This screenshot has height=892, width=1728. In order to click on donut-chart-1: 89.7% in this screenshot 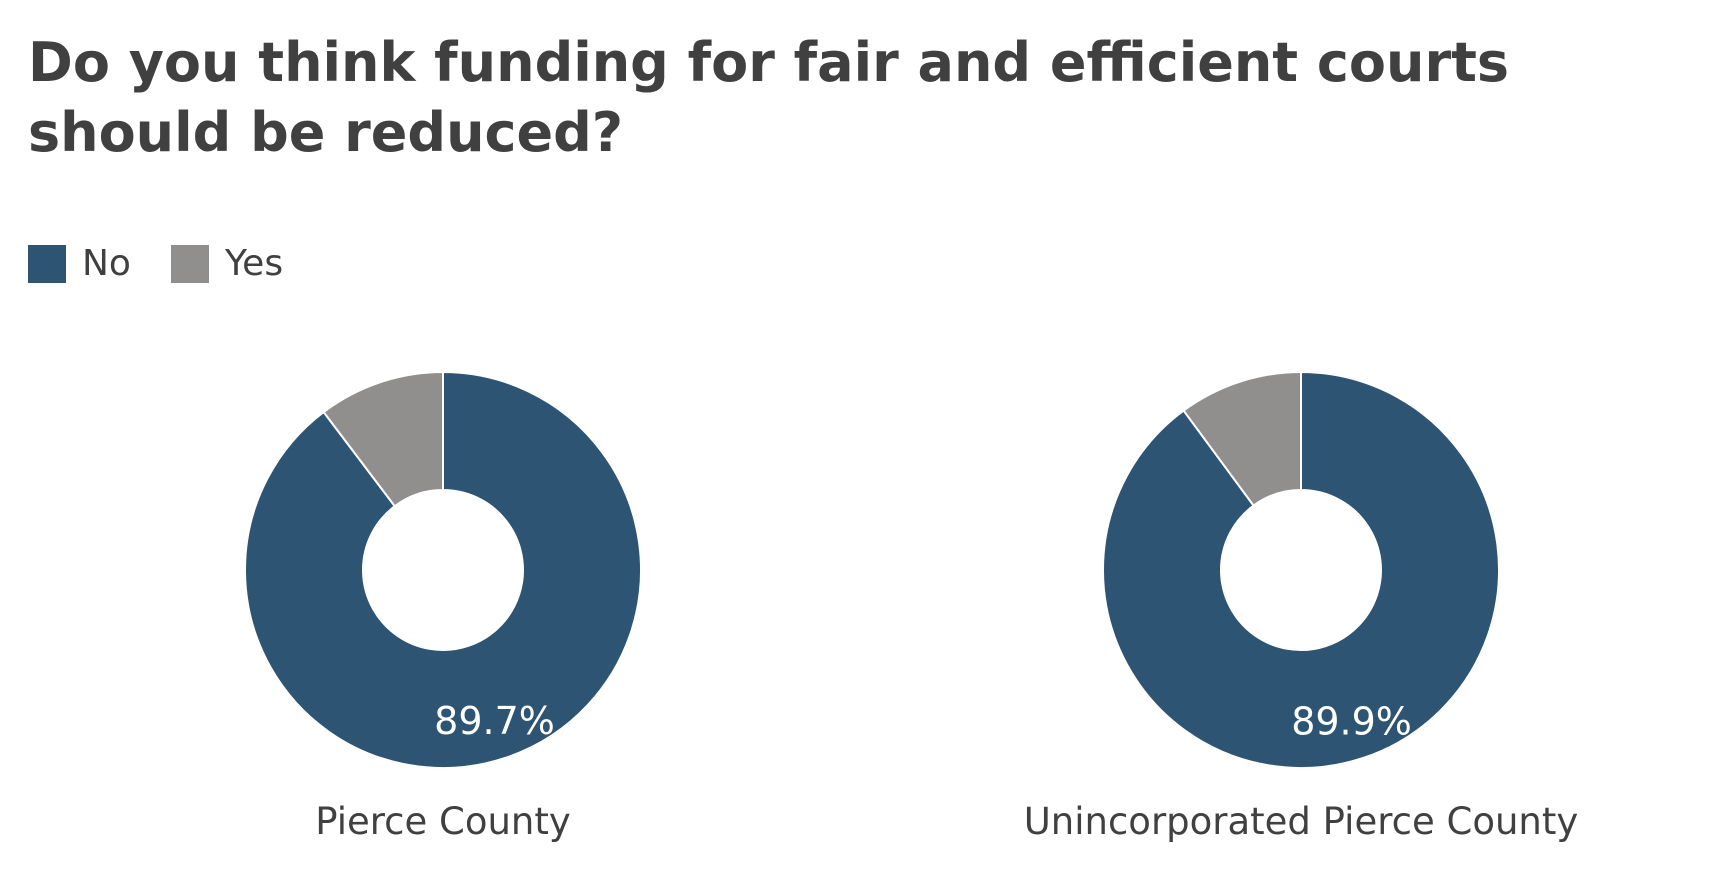, I will do `click(443, 569)`.